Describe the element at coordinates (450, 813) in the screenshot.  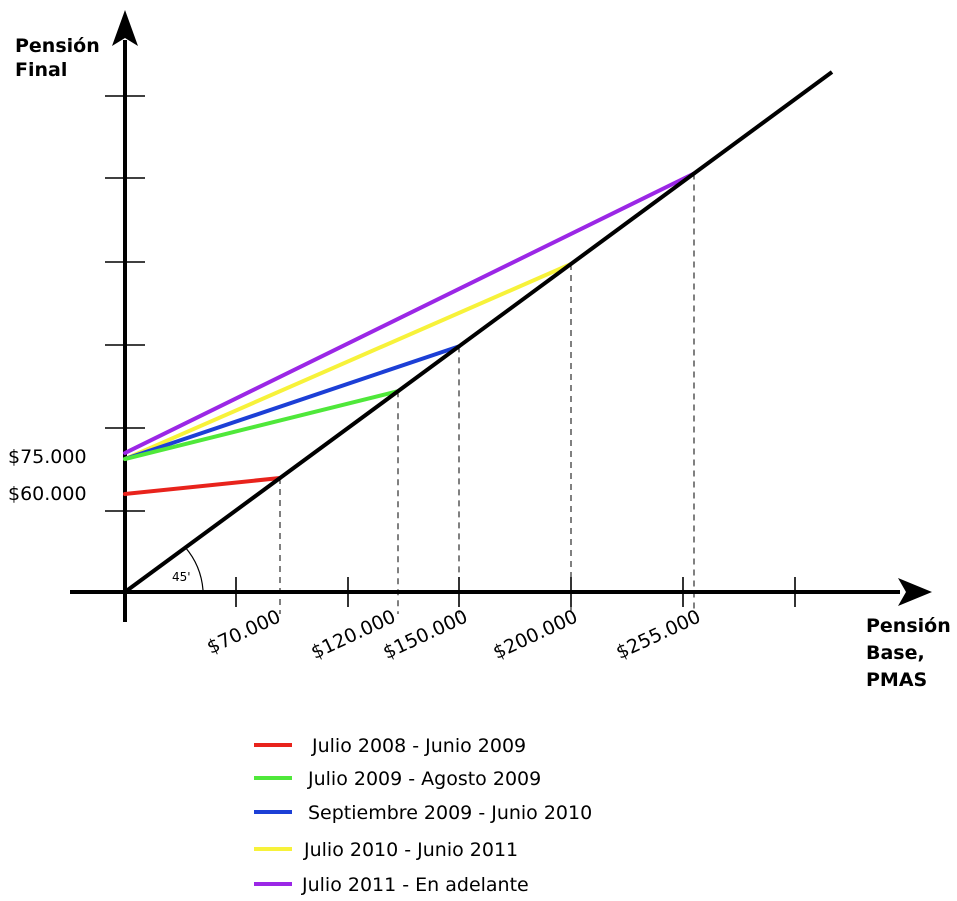
I see `legend-label: Septiembre 2009 - Junio 2010` at that location.